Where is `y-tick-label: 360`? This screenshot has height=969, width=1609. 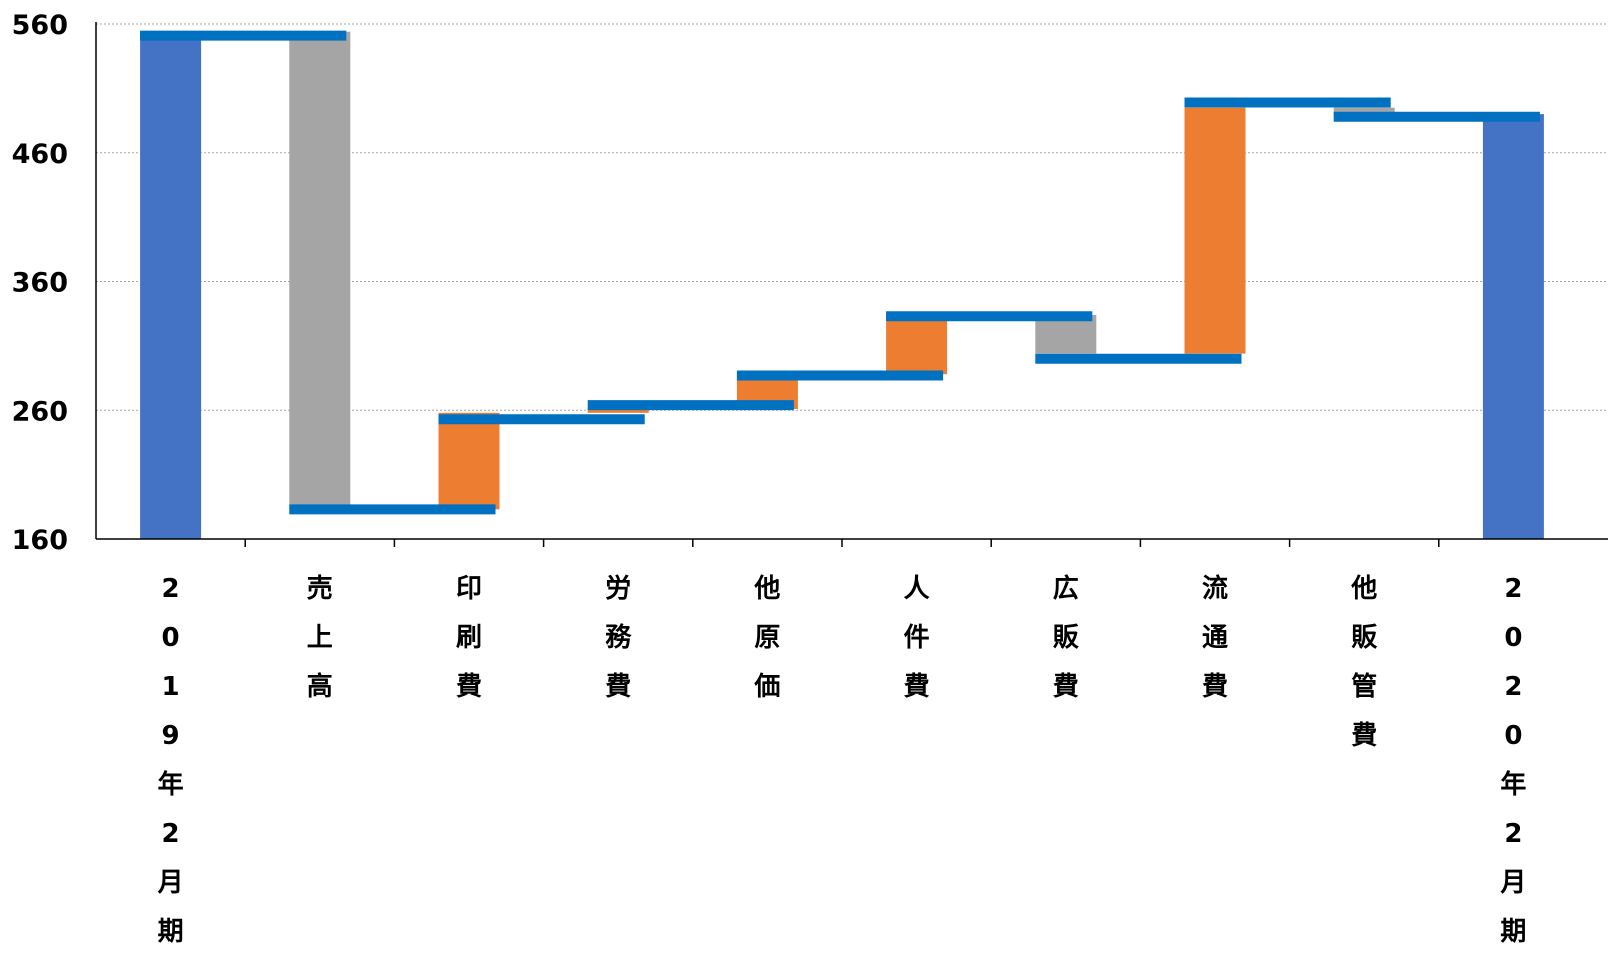
y-tick-label: 360 is located at coordinates (40, 283).